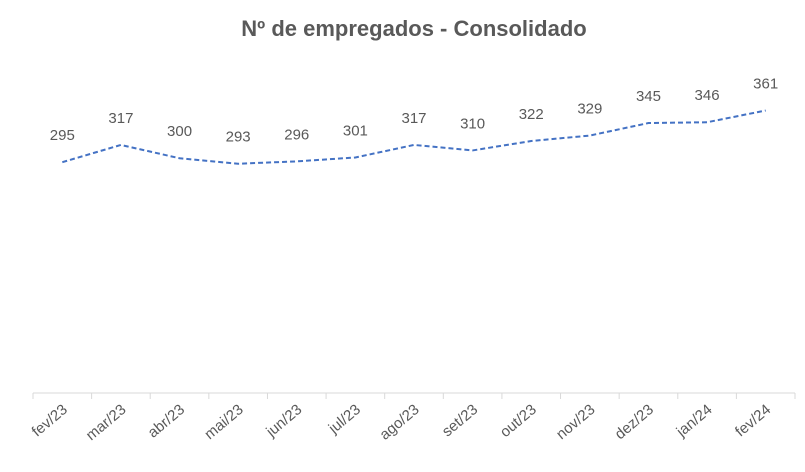 The image size is (805, 472). What do you see at coordinates (238, 137) in the screenshot?
I see `data-label: 293` at bounding box center [238, 137].